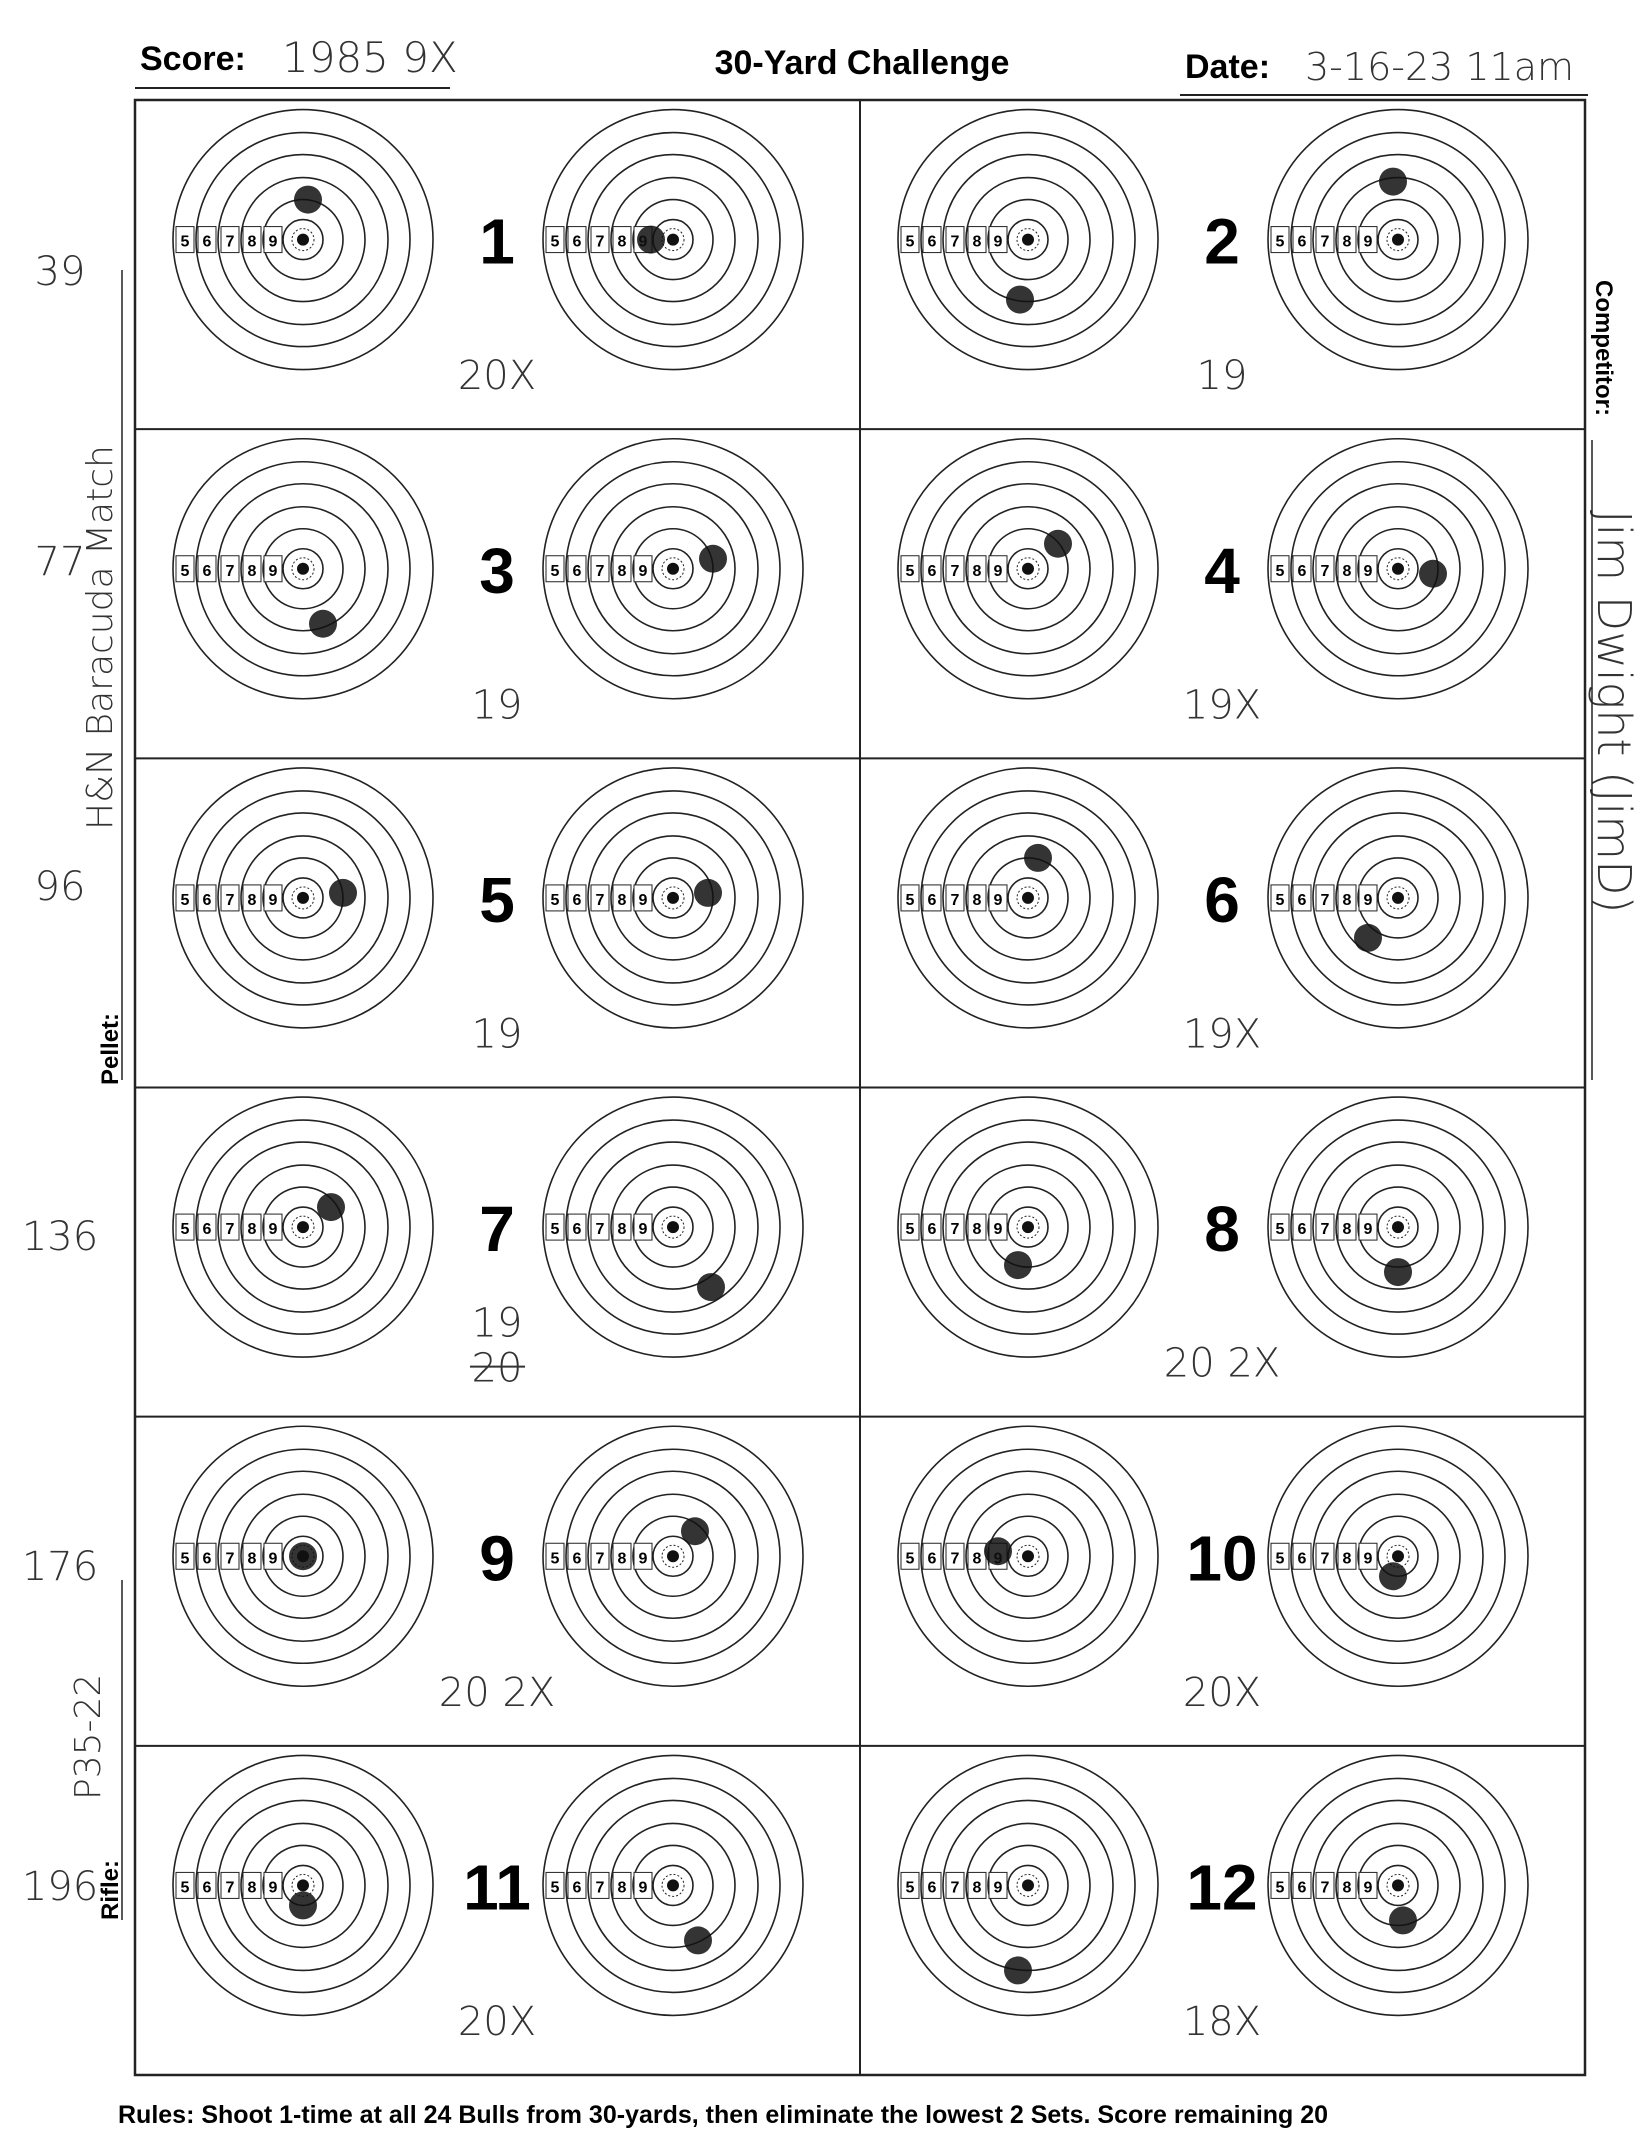 This screenshot has height=2153, width=1648. What do you see at coordinates (1603, 348) in the screenshot?
I see `competitor-label: Competitor:` at bounding box center [1603, 348].